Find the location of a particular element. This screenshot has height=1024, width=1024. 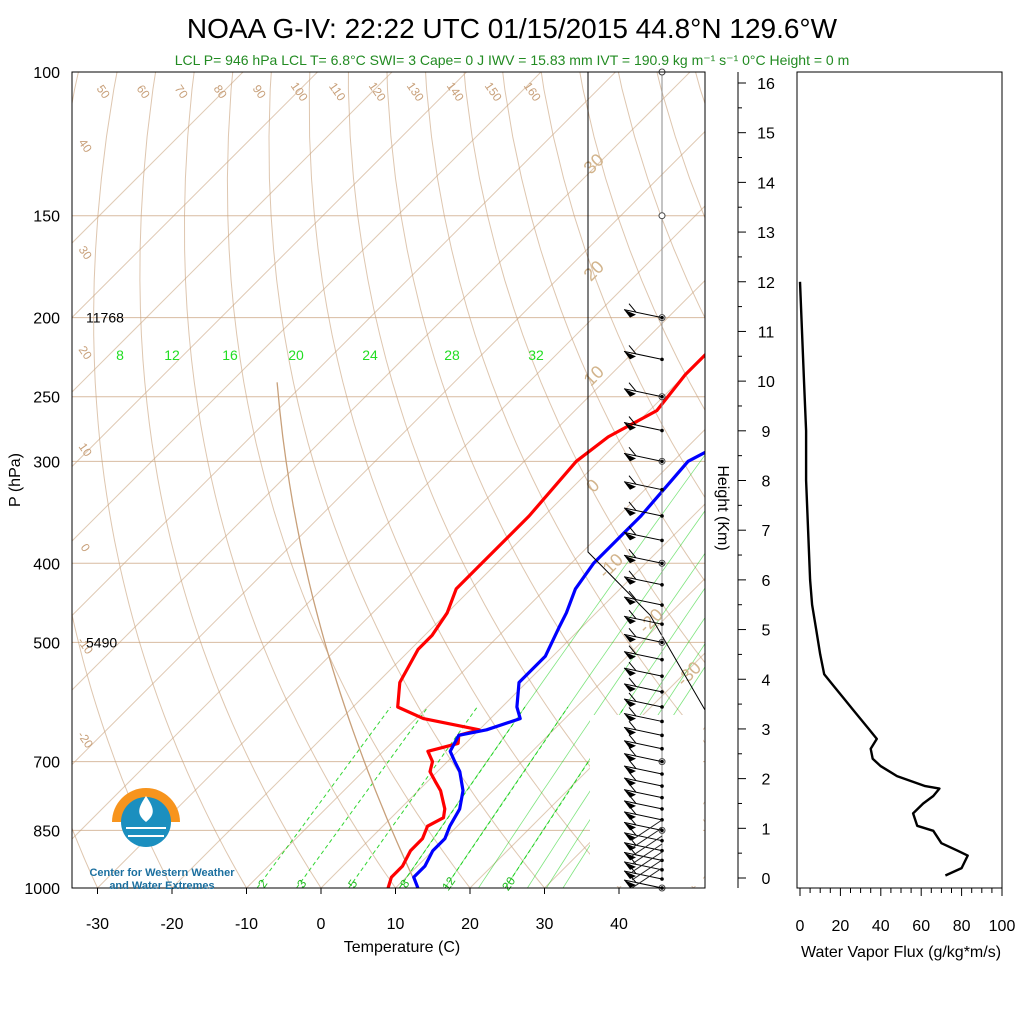

height-tick-label: 0 is located at coordinates (766, 879).